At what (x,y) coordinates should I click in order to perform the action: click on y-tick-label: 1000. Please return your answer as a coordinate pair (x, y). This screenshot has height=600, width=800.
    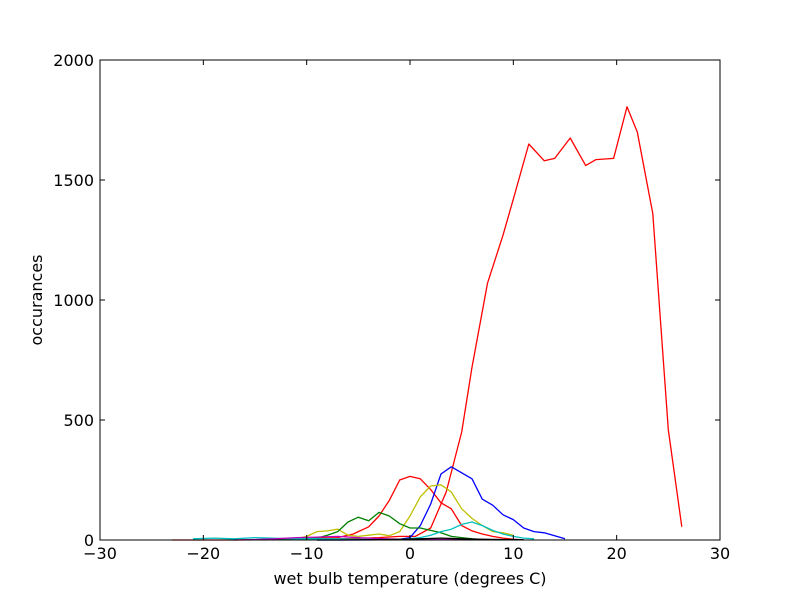
    Looking at the image, I should click on (73, 300).